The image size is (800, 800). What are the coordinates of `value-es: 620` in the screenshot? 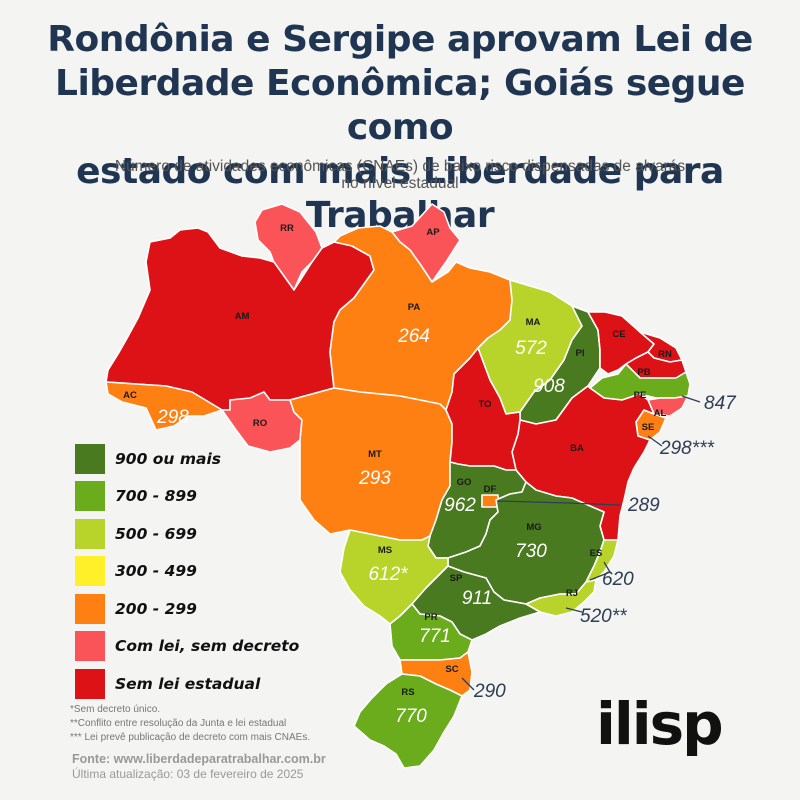 It's located at (618, 579).